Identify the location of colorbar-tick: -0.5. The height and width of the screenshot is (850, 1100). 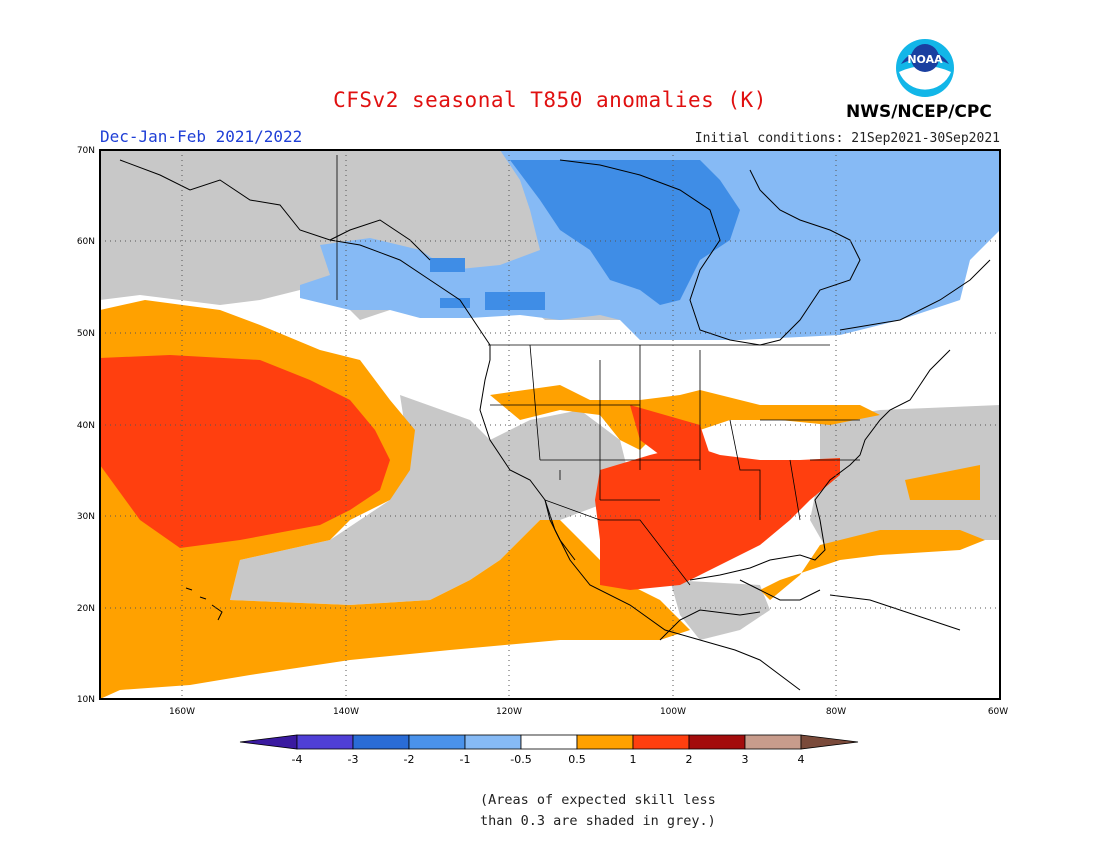
(520, 759).